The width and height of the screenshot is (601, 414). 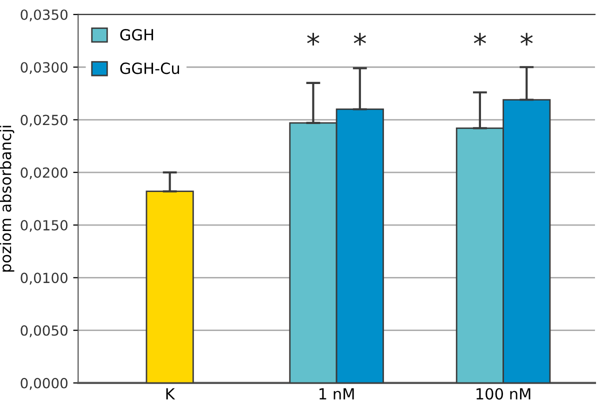 I want to click on y-tick-label: 0,0200, so click(x=44, y=173).